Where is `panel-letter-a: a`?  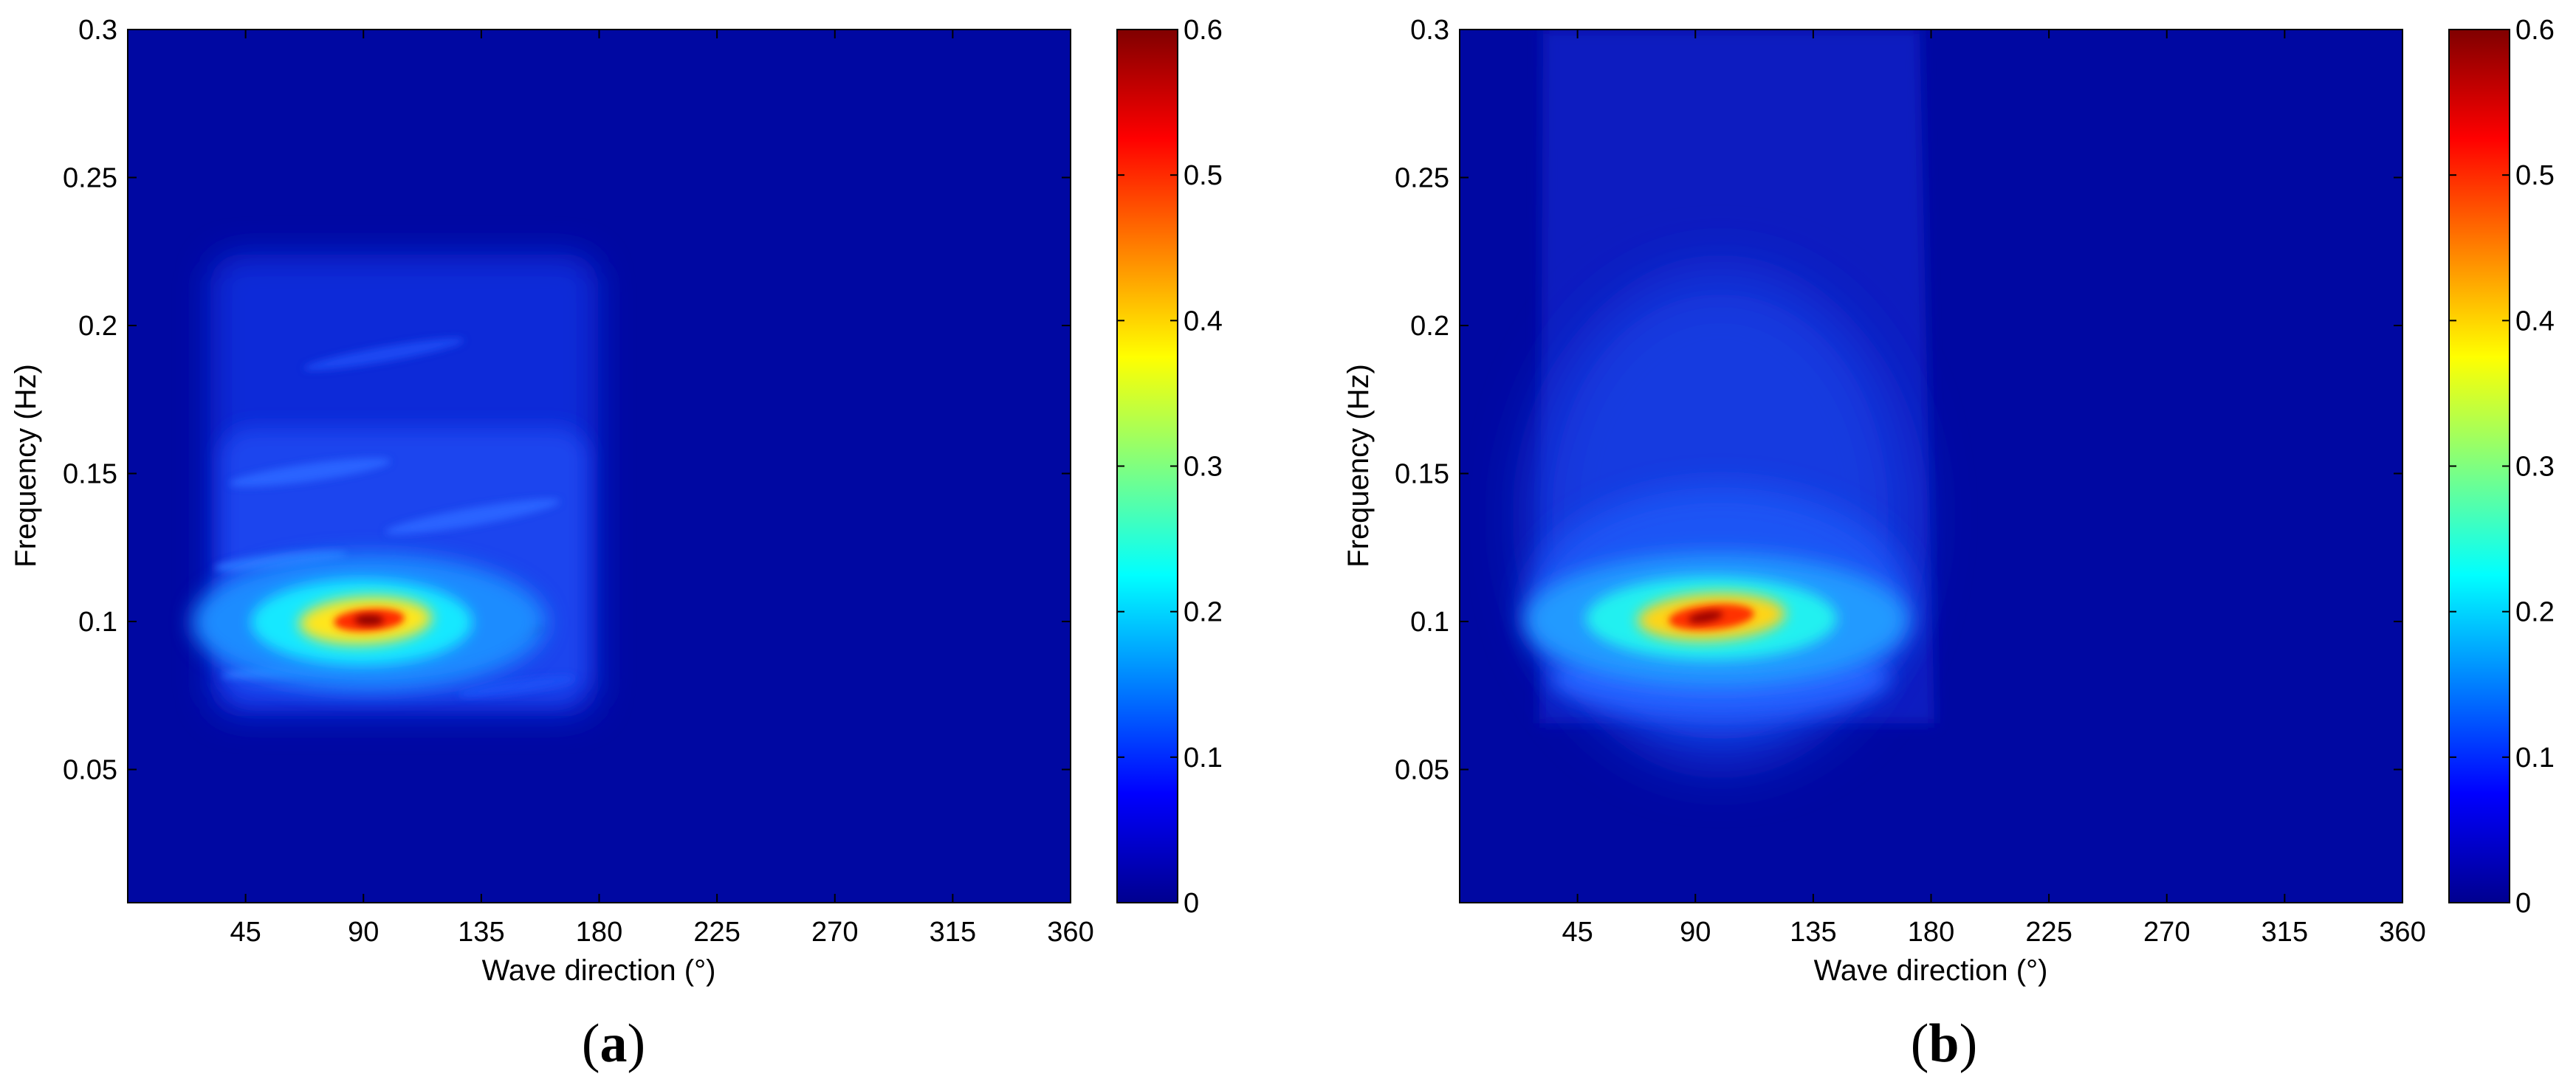
panel-letter-a: a is located at coordinates (614, 1043).